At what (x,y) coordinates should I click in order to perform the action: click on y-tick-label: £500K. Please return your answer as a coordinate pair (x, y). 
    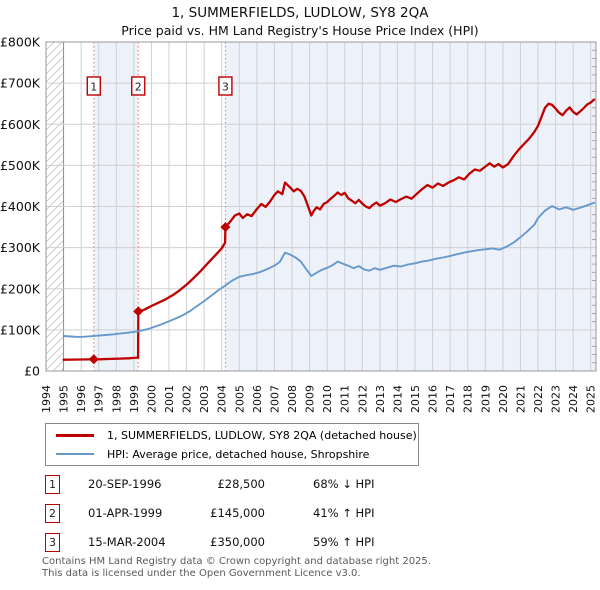
    Looking at the image, I should click on (20, 165).